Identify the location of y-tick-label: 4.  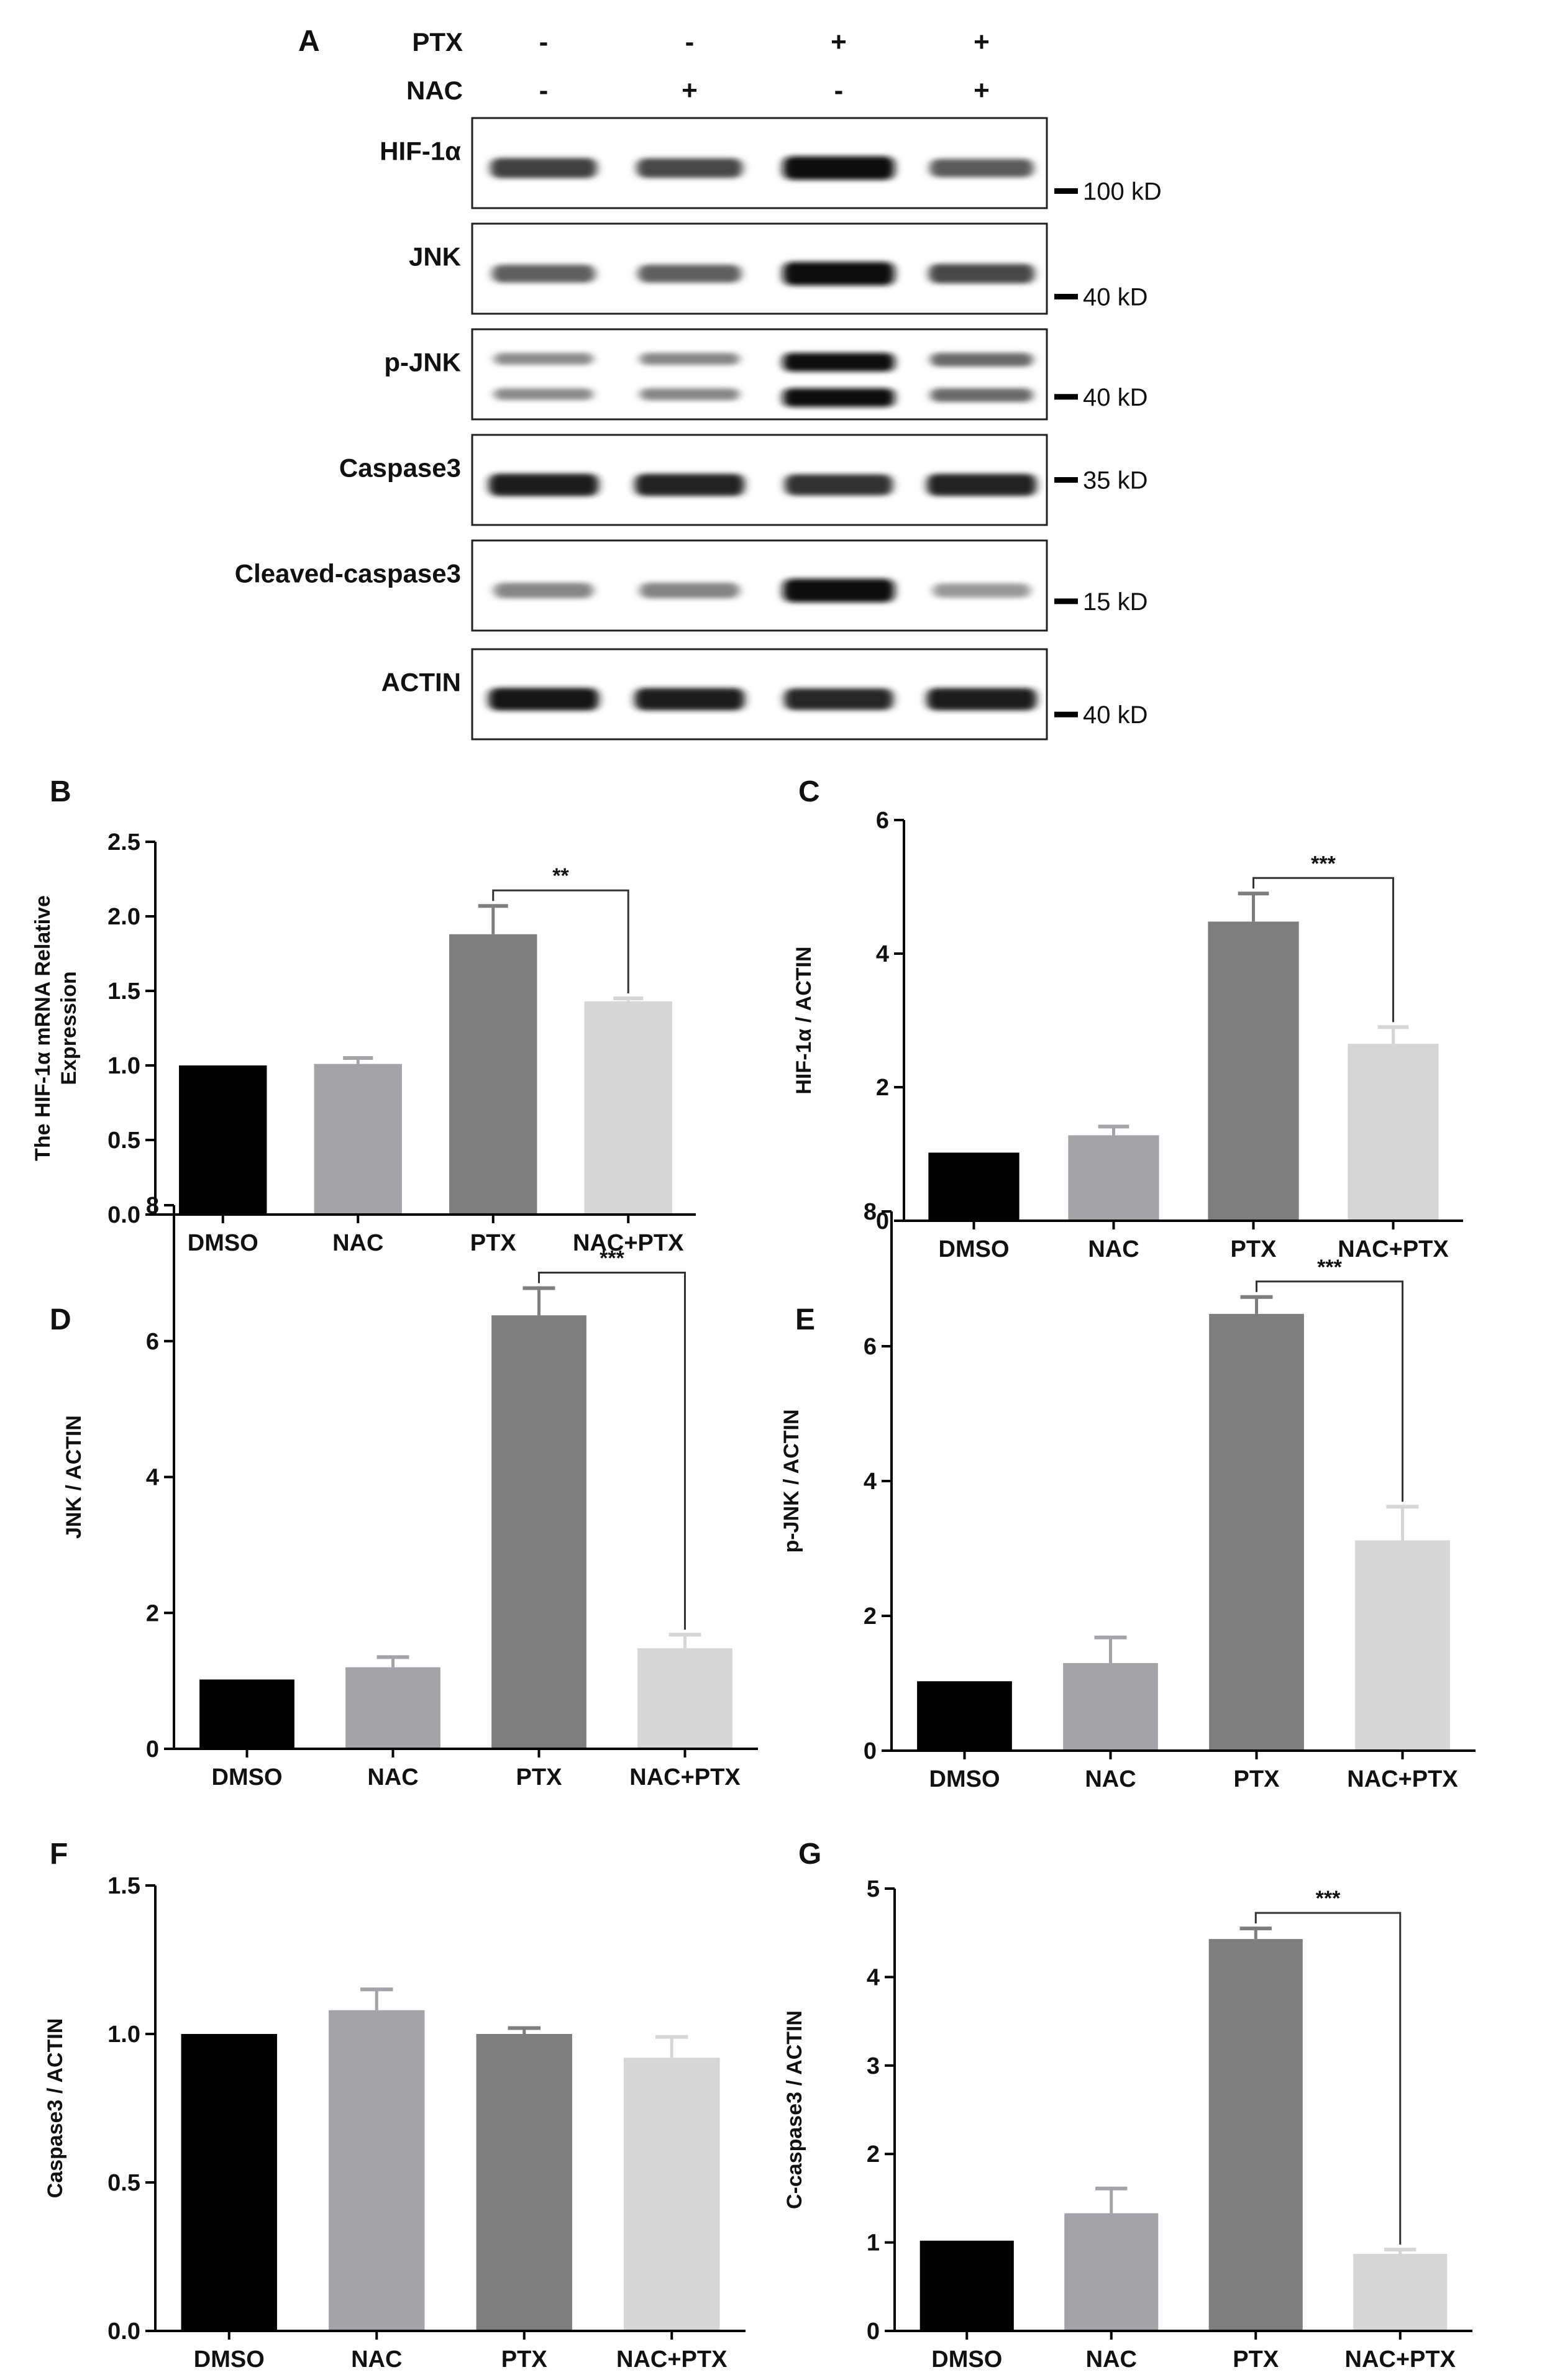
(153, 1478).